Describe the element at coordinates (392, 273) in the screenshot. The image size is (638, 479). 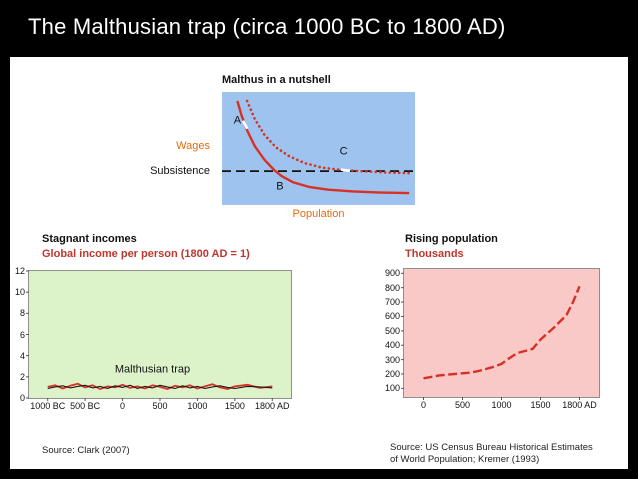
I see `y-tick-label: 900` at that location.